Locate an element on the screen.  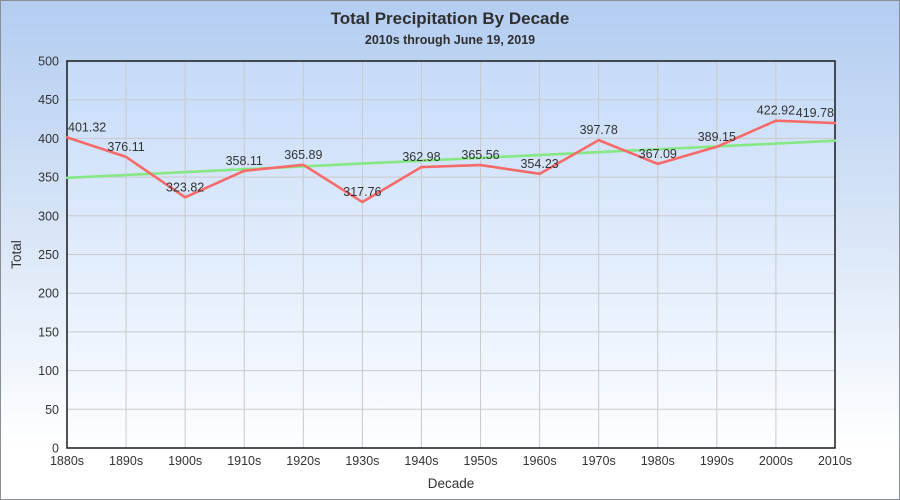
data-point-label: 401.32 is located at coordinates (87, 127).